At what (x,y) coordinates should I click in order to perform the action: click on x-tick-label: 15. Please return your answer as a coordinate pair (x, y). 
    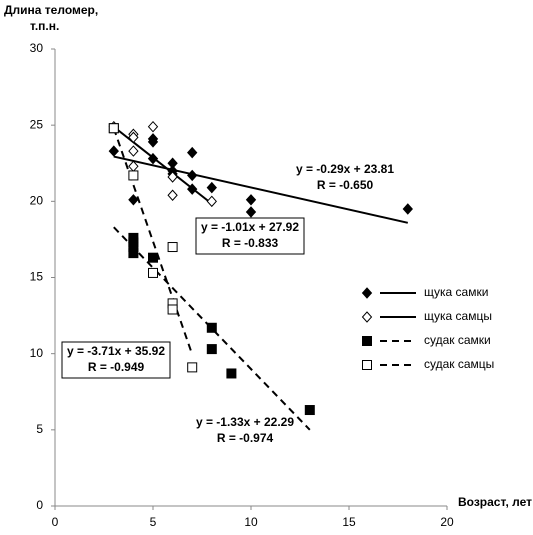
    Looking at the image, I should click on (349, 522).